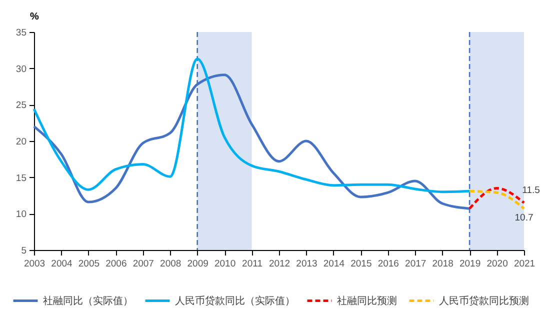 The height and width of the screenshot is (324, 545). I want to click on y-tick-label: 10, so click(21, 214).